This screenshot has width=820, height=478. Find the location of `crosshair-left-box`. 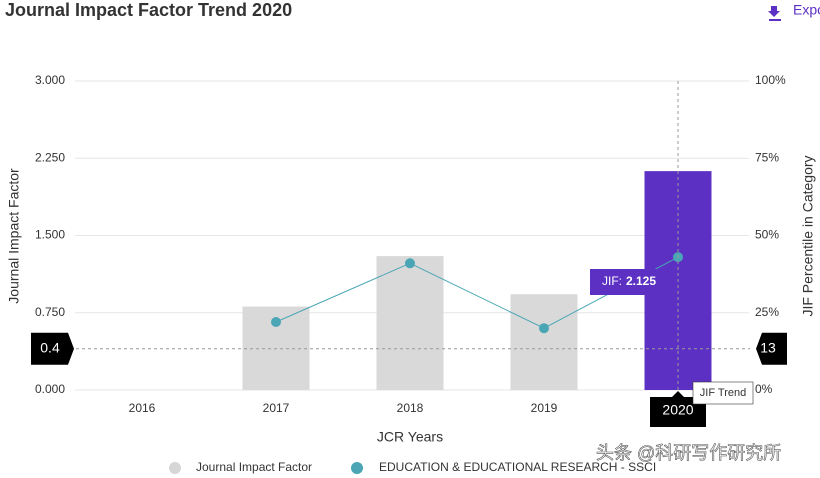

crosshair-left-box is located at coordinates (52, 348).